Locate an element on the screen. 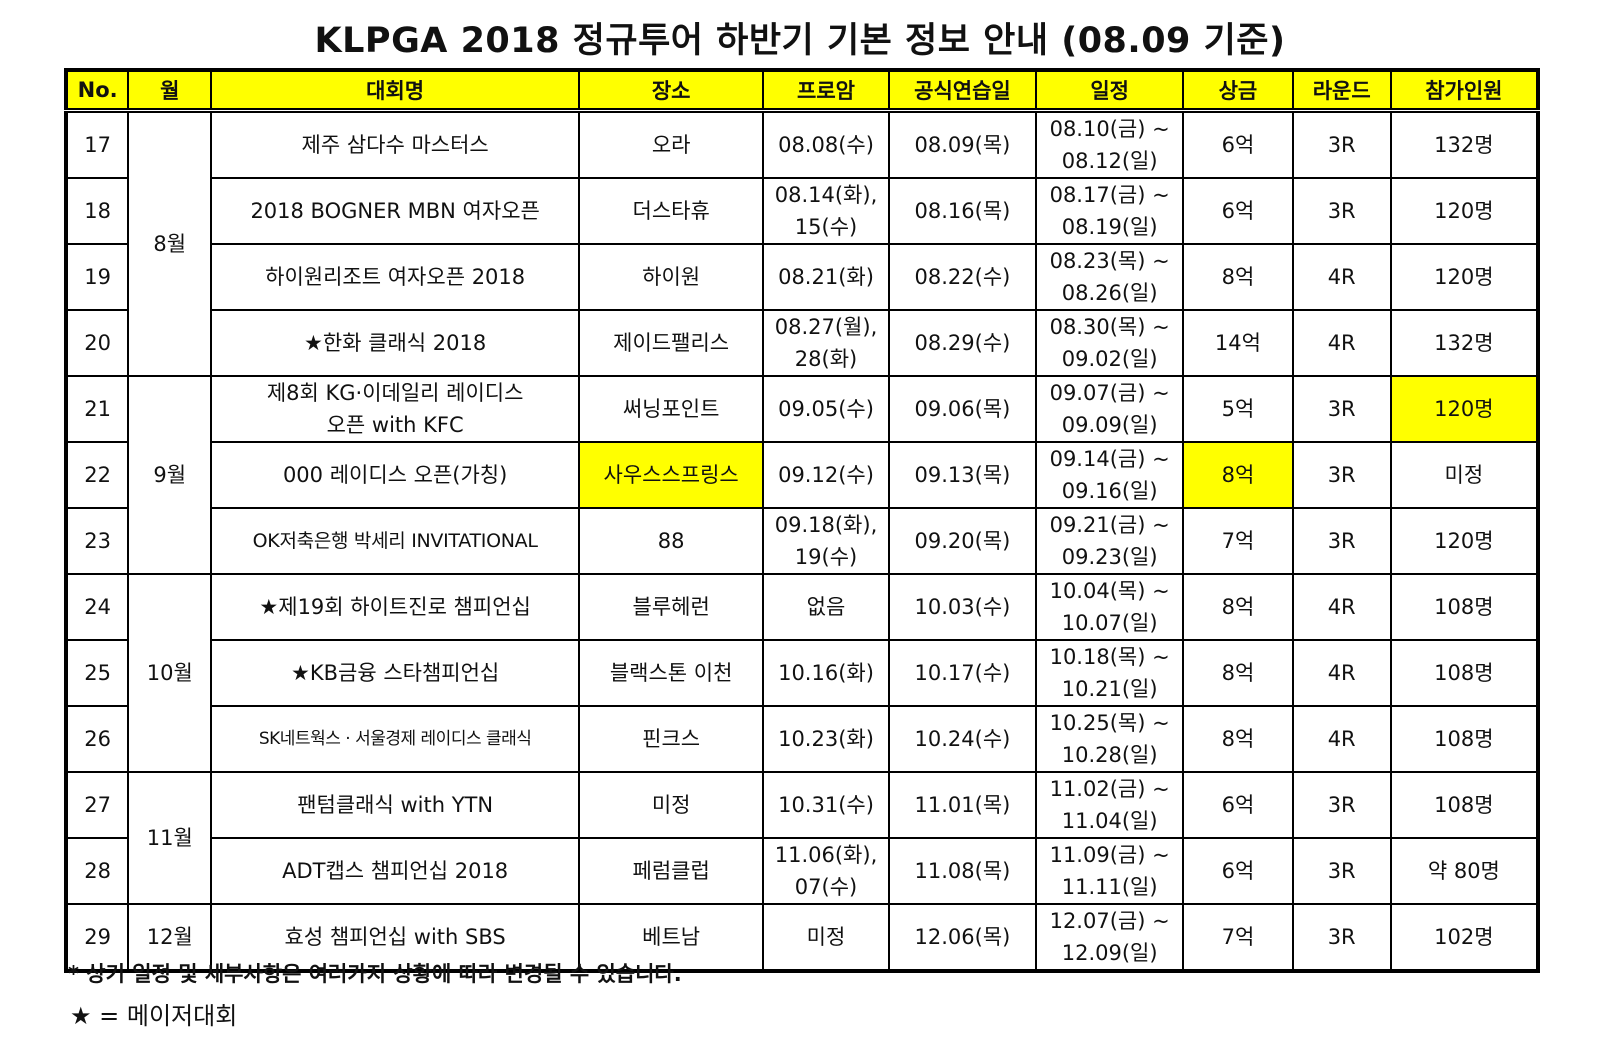 This screenshot has height=1064, width=1600. cell-venue: 블루헤런 is located at coordinates (671, 607).